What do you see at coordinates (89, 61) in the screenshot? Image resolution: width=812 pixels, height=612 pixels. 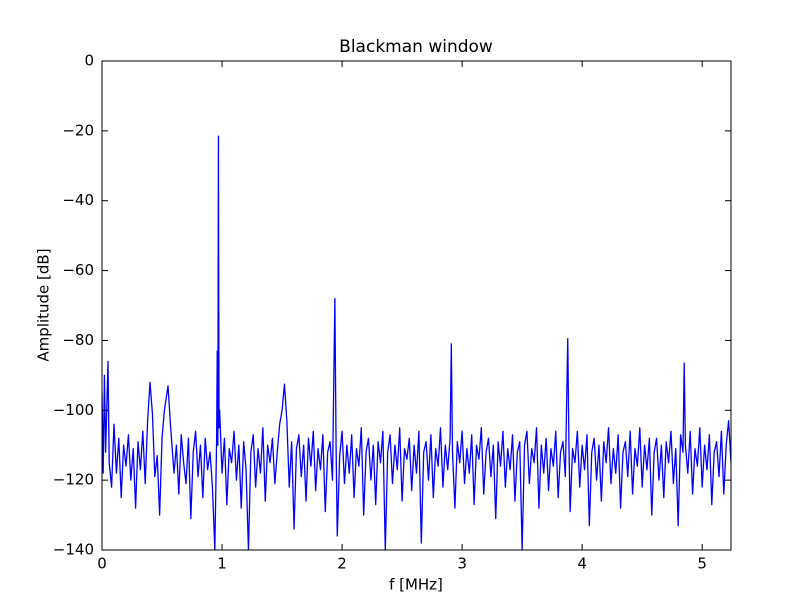 I see `y-tick-label: 0` at bounding box center [89, 61].